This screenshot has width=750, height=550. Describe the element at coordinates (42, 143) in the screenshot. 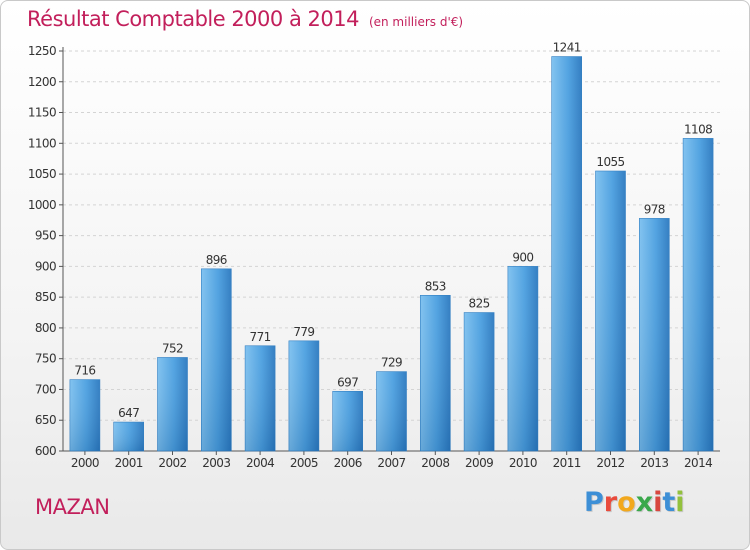

I see `y-tick-label: 1100` at that location.